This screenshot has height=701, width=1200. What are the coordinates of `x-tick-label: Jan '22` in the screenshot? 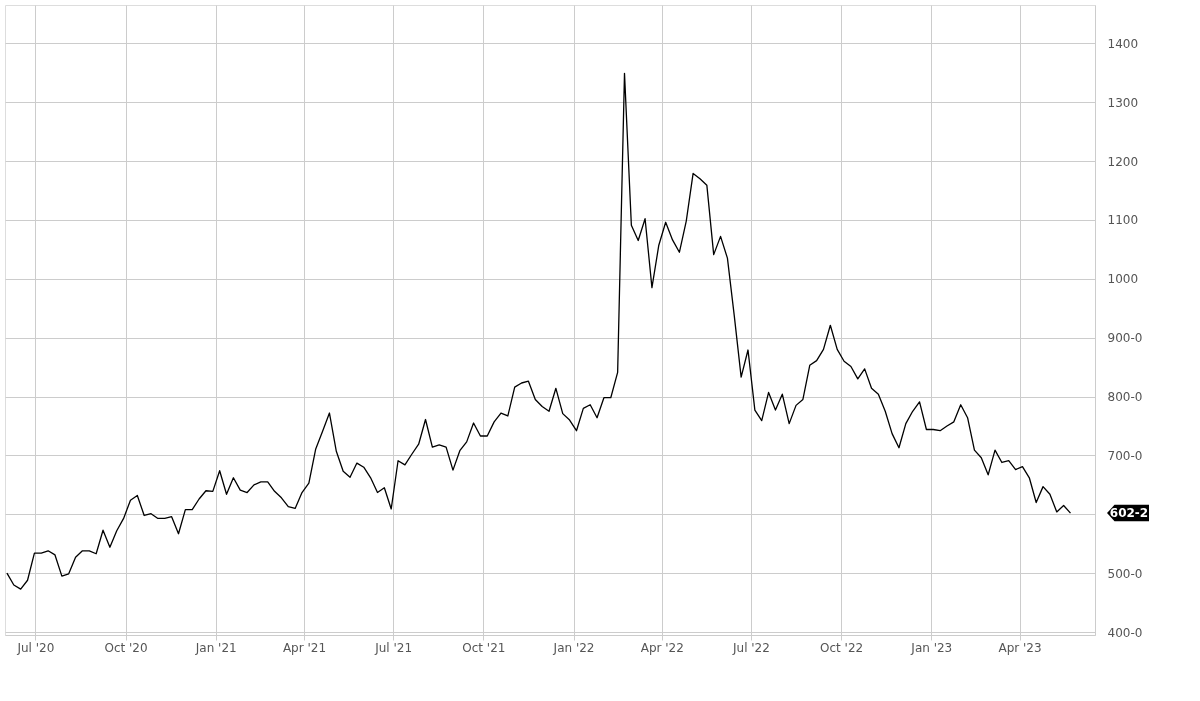 It's located at (573, 647).